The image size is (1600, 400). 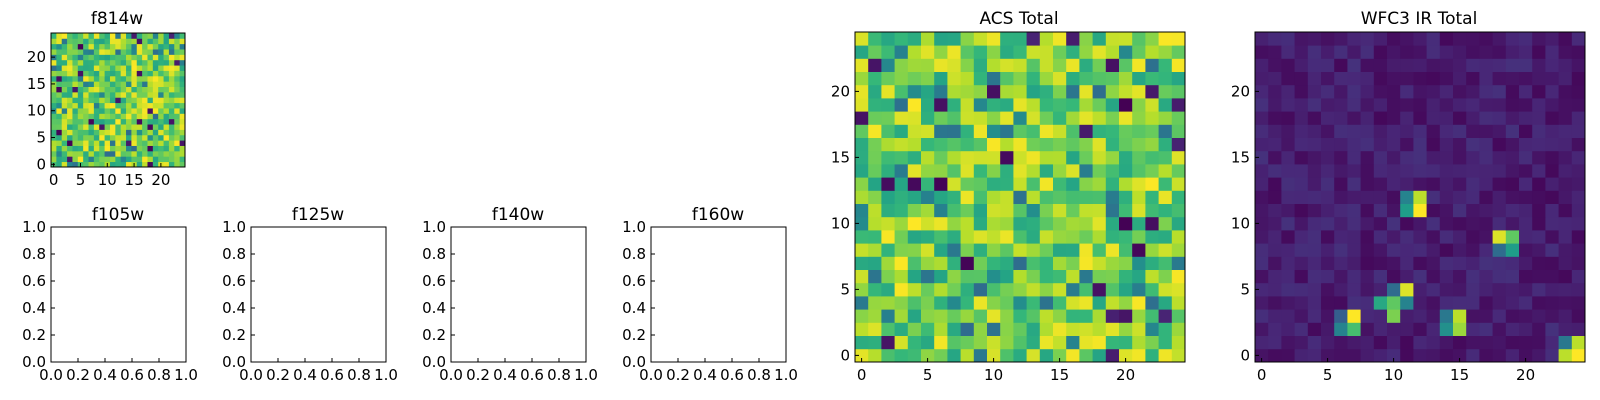 What do you see at coordinates (234, 281) in the screenshot?
I see `y-tick-label: 0.6` at bounding box center [234, 281].